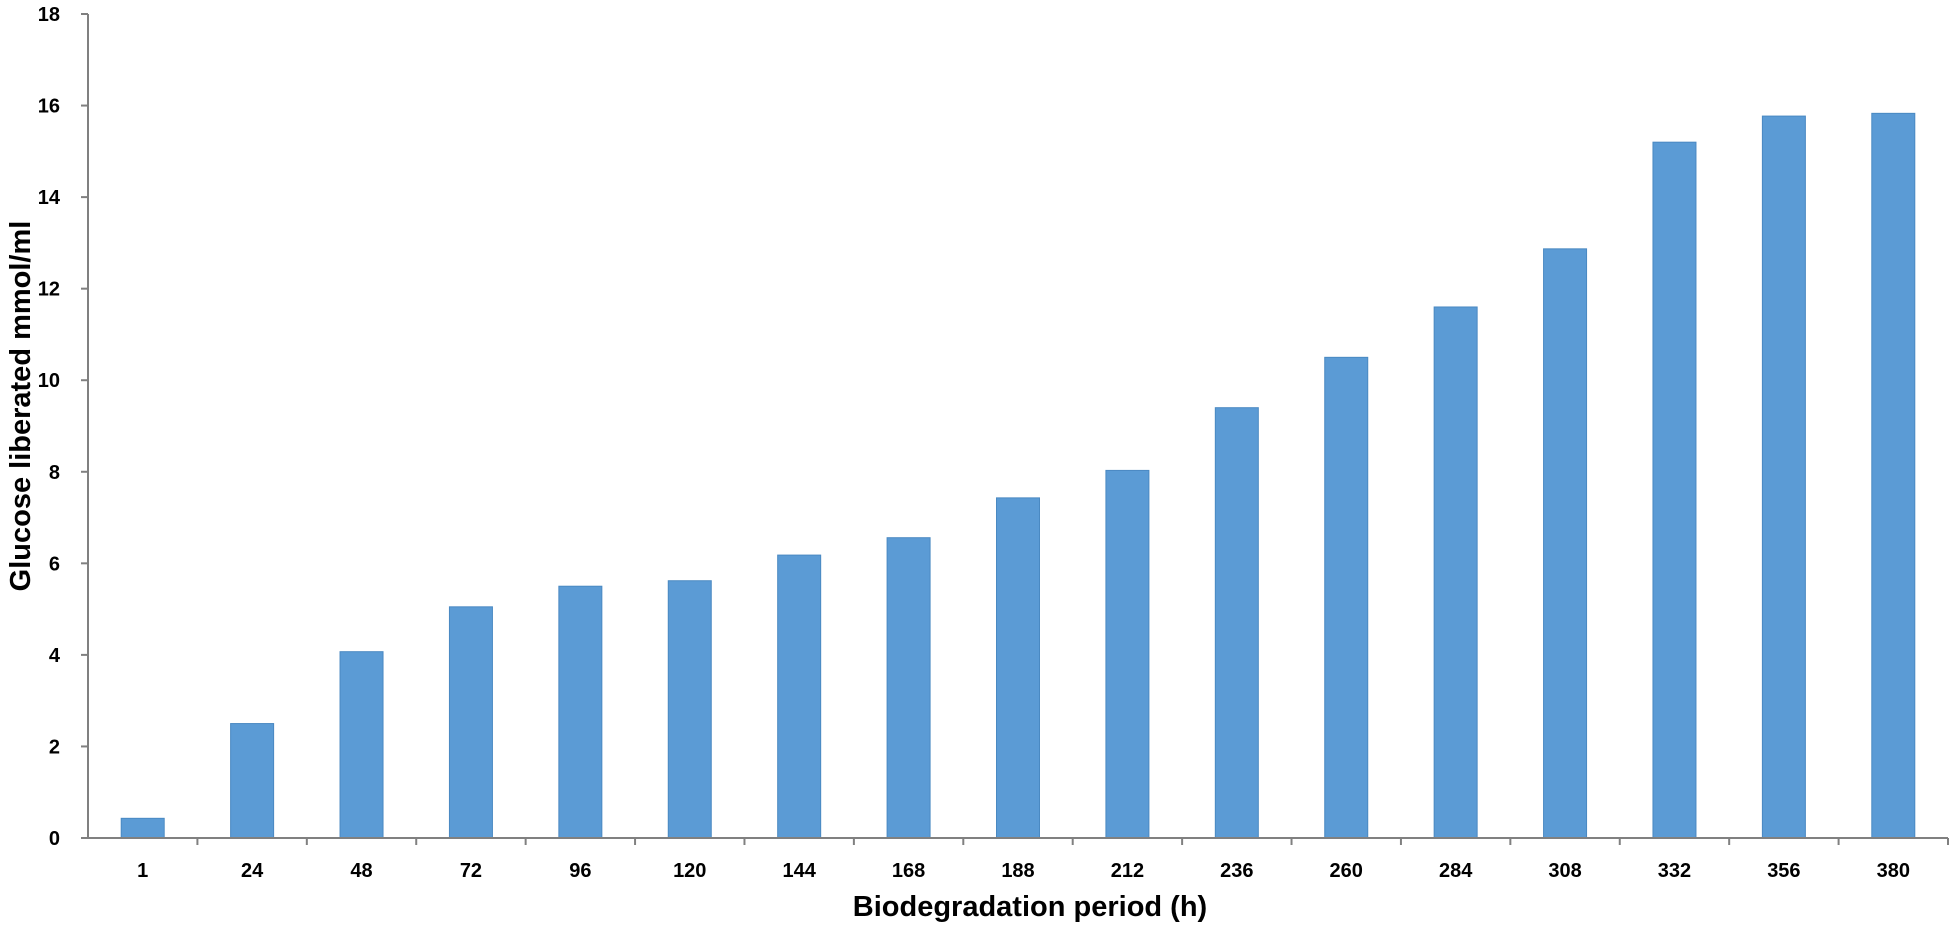  What do you see at coordinates (49, 198) in the screenshot?
I see `y-tick-label: 14` at bounding box center [49, 198].